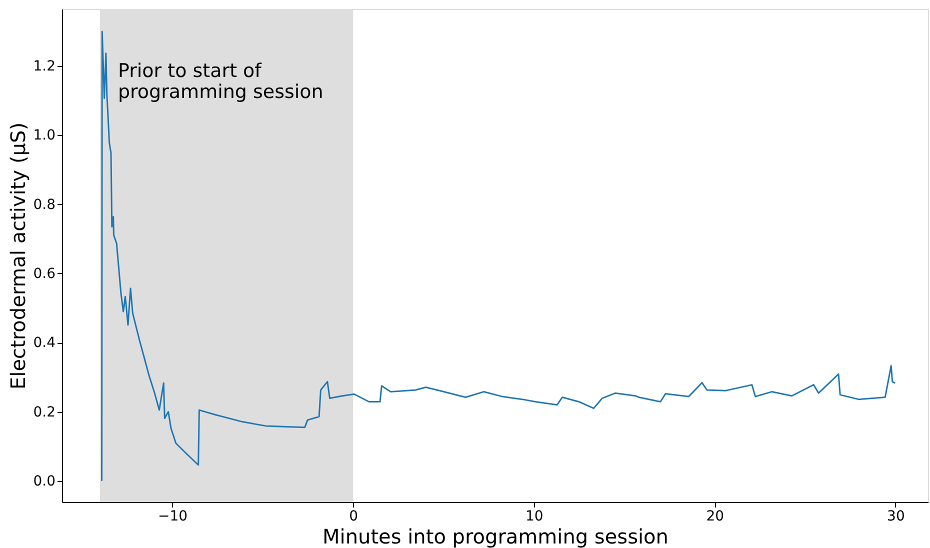 This screenshot has width=930, height=548. What do you see at coordinates (44, 481) in the screenshot?
I see `y-tick-label: 0.0` at bounding box center [44, 481].